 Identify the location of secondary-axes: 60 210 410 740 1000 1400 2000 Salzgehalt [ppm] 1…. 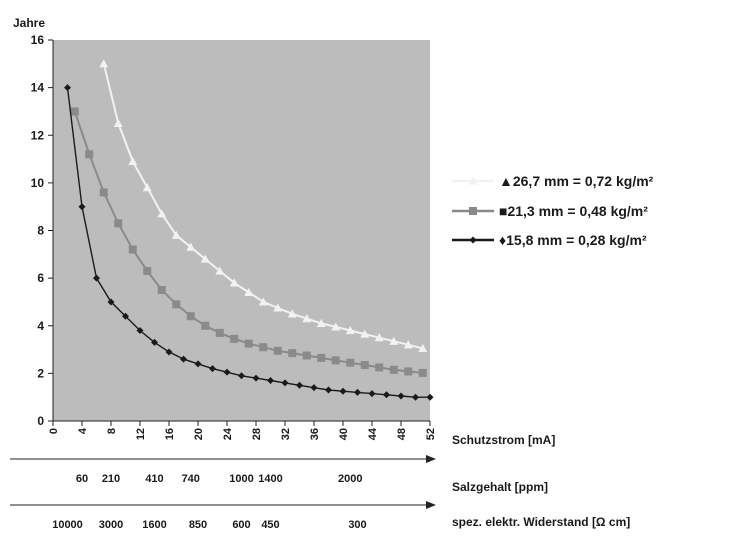
(320, 493).